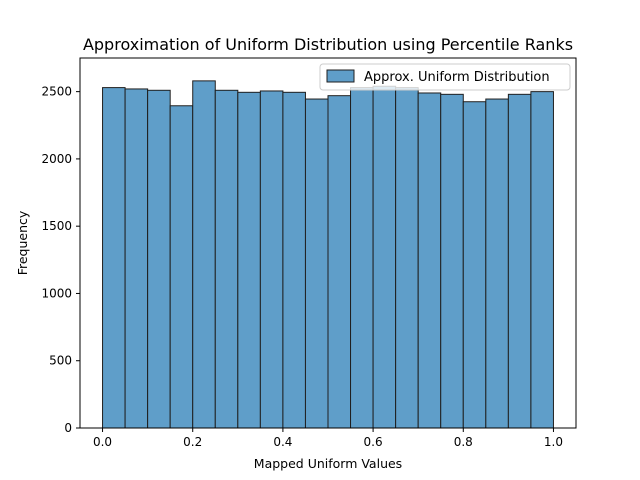  I want to click on y-axis-label: Frequency, so click(22, 242).